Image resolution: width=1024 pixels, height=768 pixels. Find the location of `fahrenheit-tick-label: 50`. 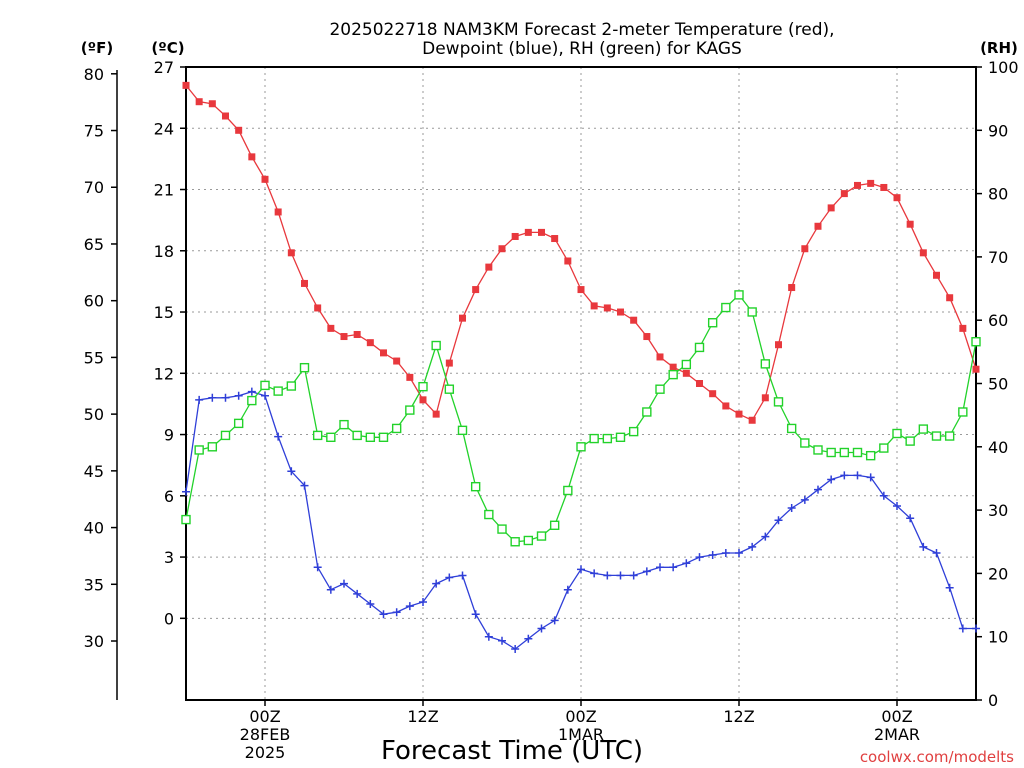

fahrenheit-tick-label: 50 is located at coordinates (94, 414).